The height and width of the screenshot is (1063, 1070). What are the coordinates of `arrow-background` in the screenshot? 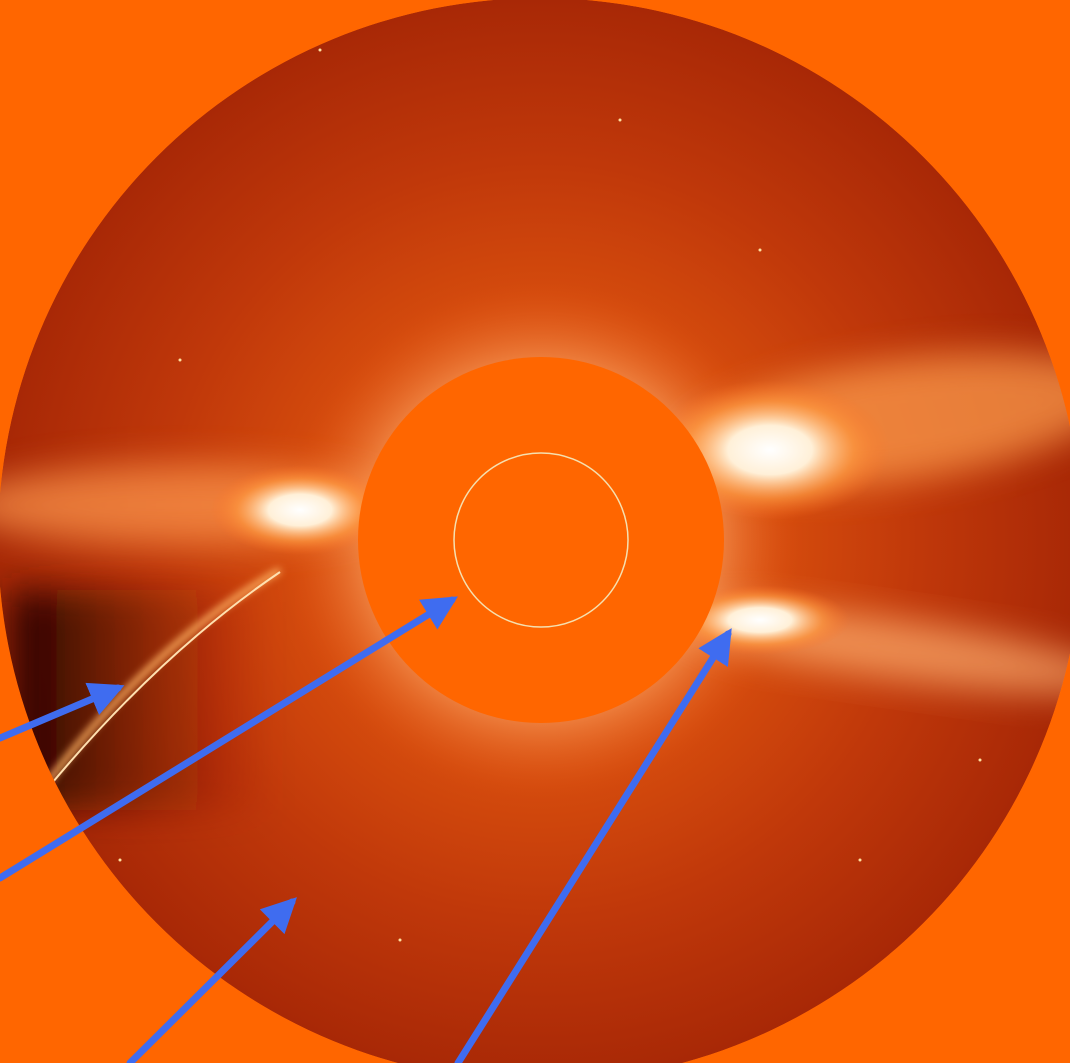 It's located at (211, 980).